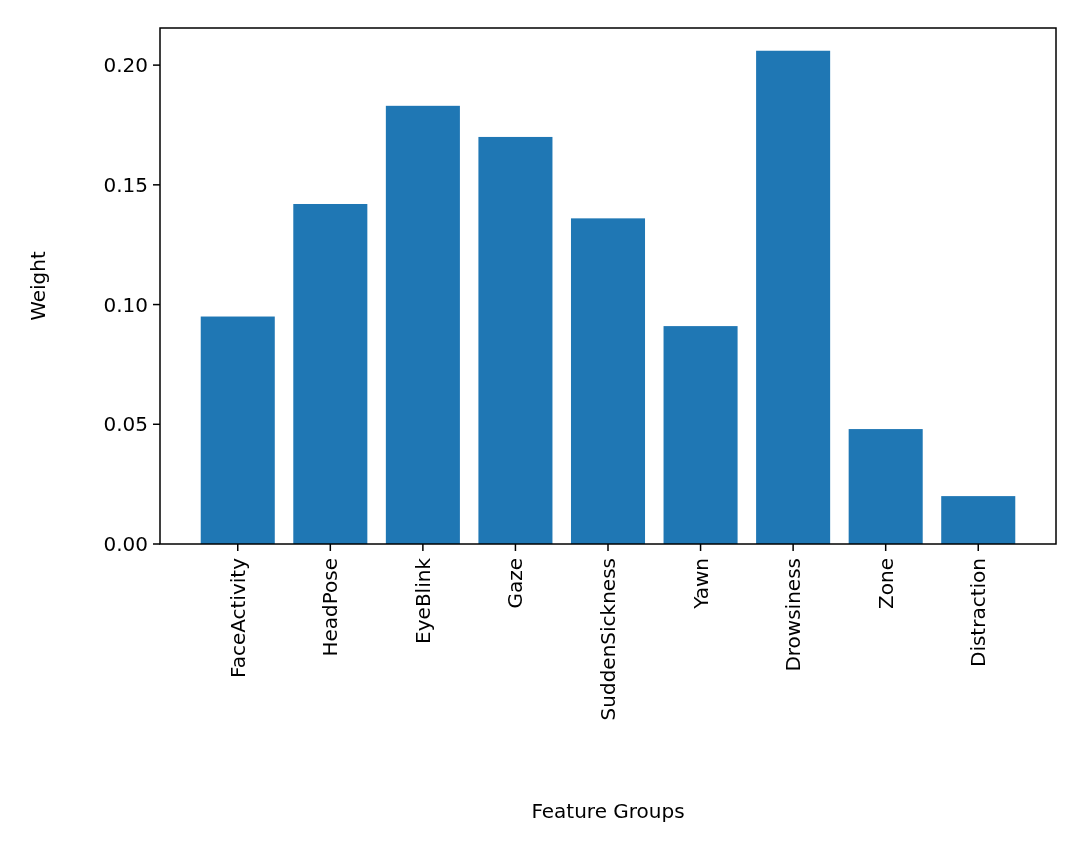 This screenshot has height=855, width=1070. Describe the element at coordinates (125, 544) in the screenshot. I see `y-tick-label: 0.00` at that location.